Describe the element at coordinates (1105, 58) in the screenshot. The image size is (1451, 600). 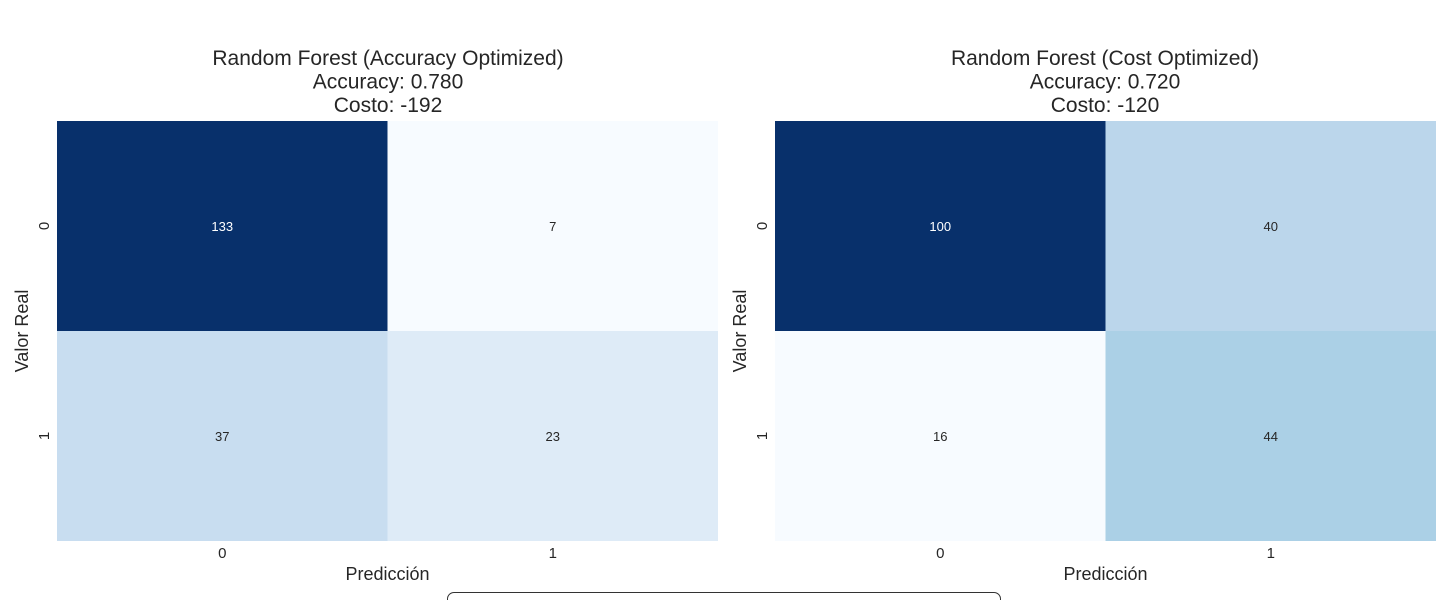
I see `chart-title-line-1: Random Forest (Cost Optimized)` at that location.